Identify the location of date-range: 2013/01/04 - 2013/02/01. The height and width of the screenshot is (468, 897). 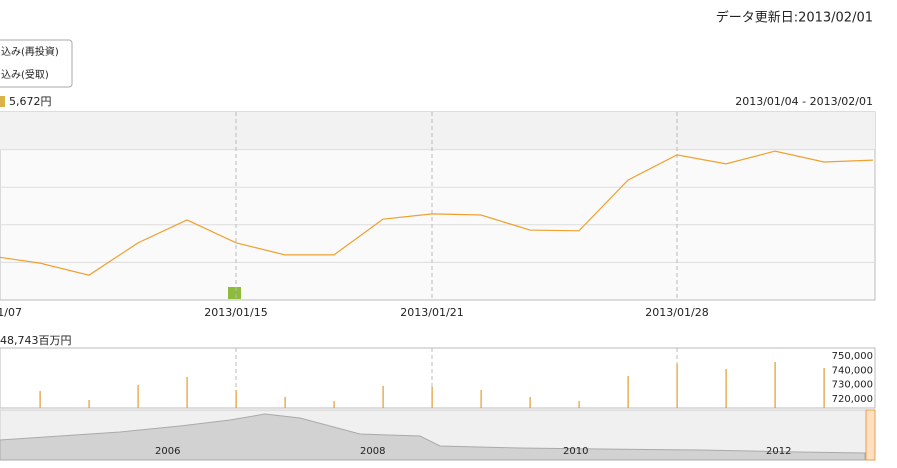
(804, 101).